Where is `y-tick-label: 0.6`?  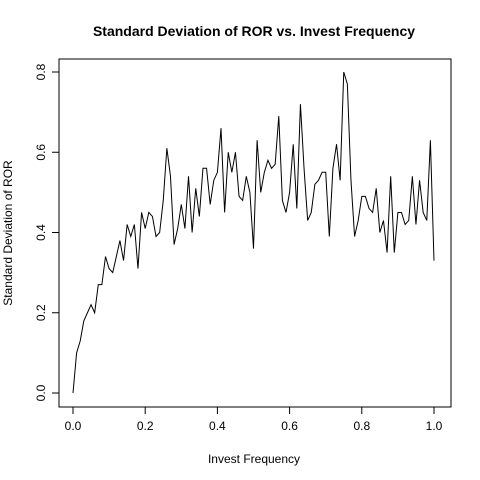 y-tick-label: 0.6 is located at coordinates (41, 152).